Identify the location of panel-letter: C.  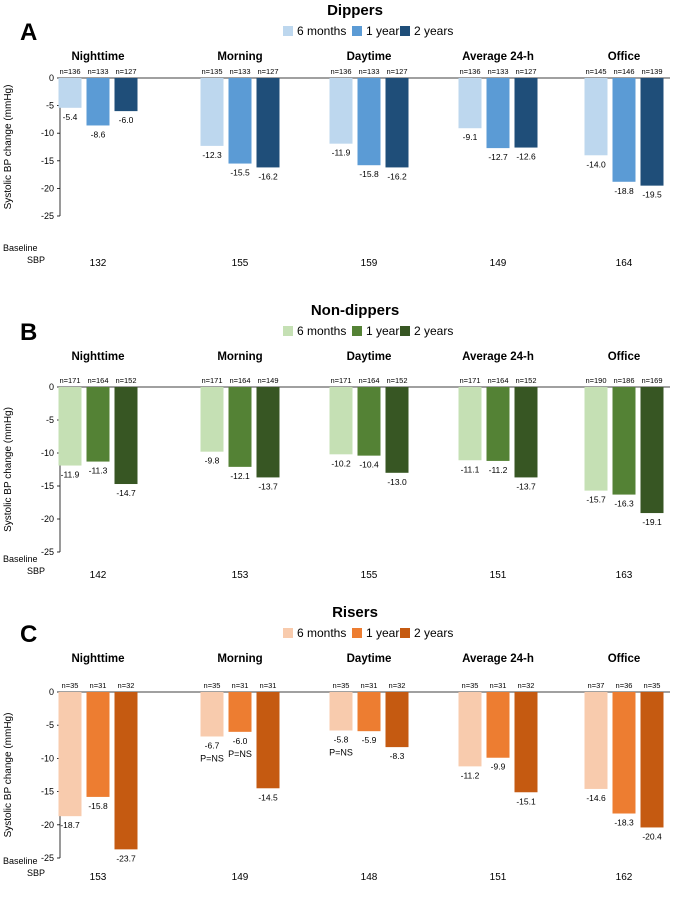
(28, 634).